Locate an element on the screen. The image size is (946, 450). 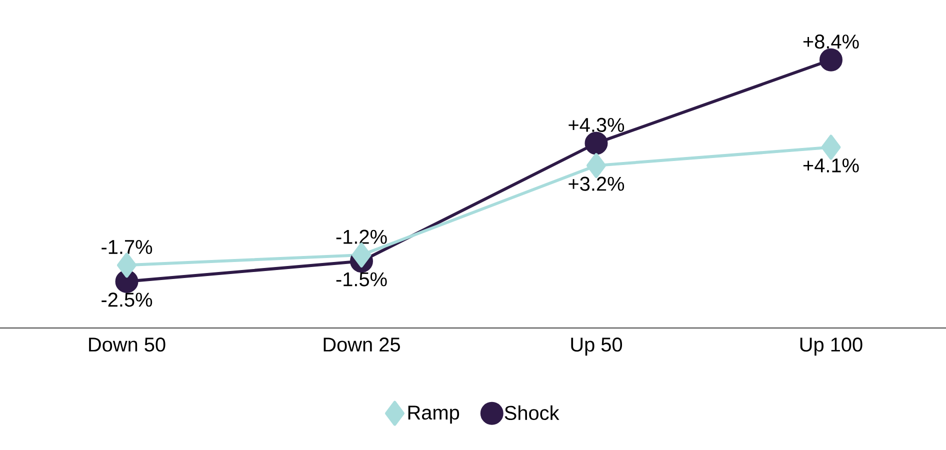
data-label: +4.1% is located at coordinates (831, 165).